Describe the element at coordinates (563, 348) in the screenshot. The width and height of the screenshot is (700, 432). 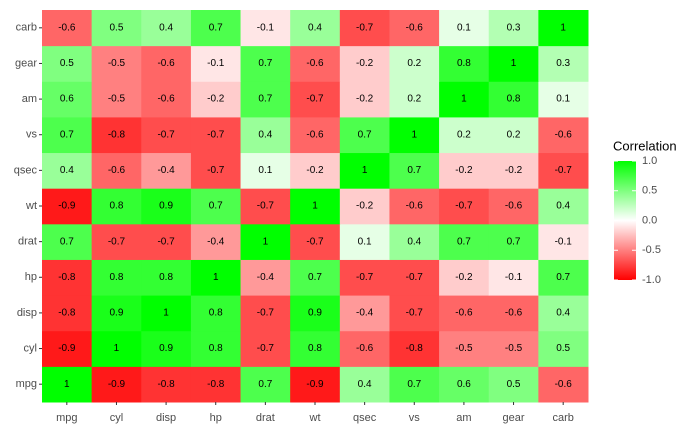
I see `cell-label: 0.5` at that location.